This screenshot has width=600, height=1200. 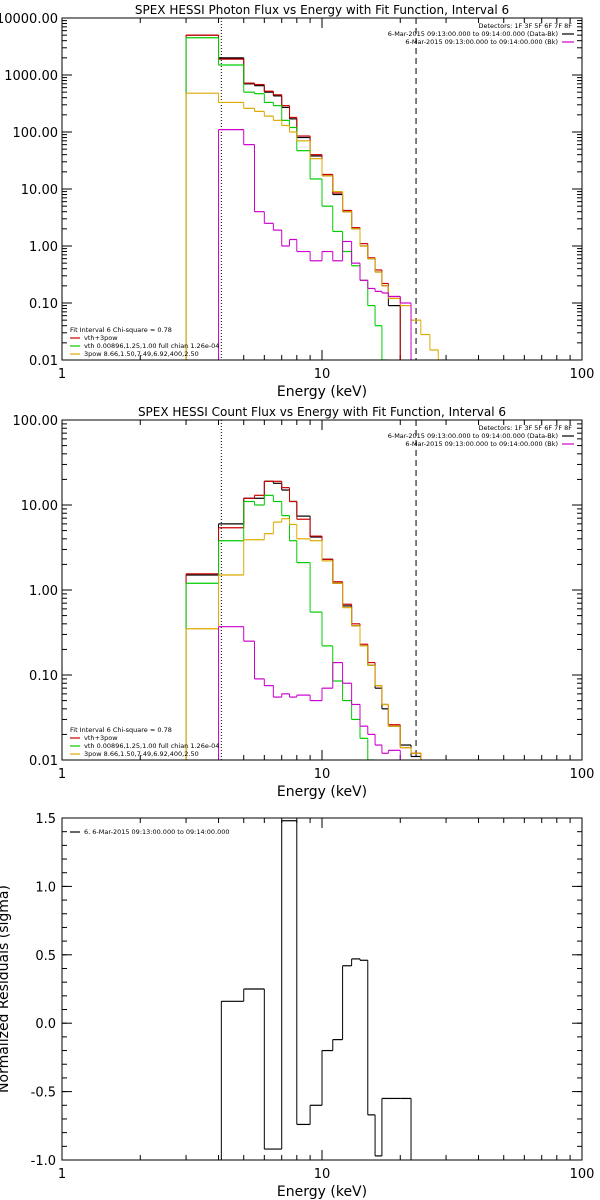 What do you see at coordinates (43, 1093) in the screenshot?
I see `y-tick-label: -0.5` at bounding box center [43, 1093].